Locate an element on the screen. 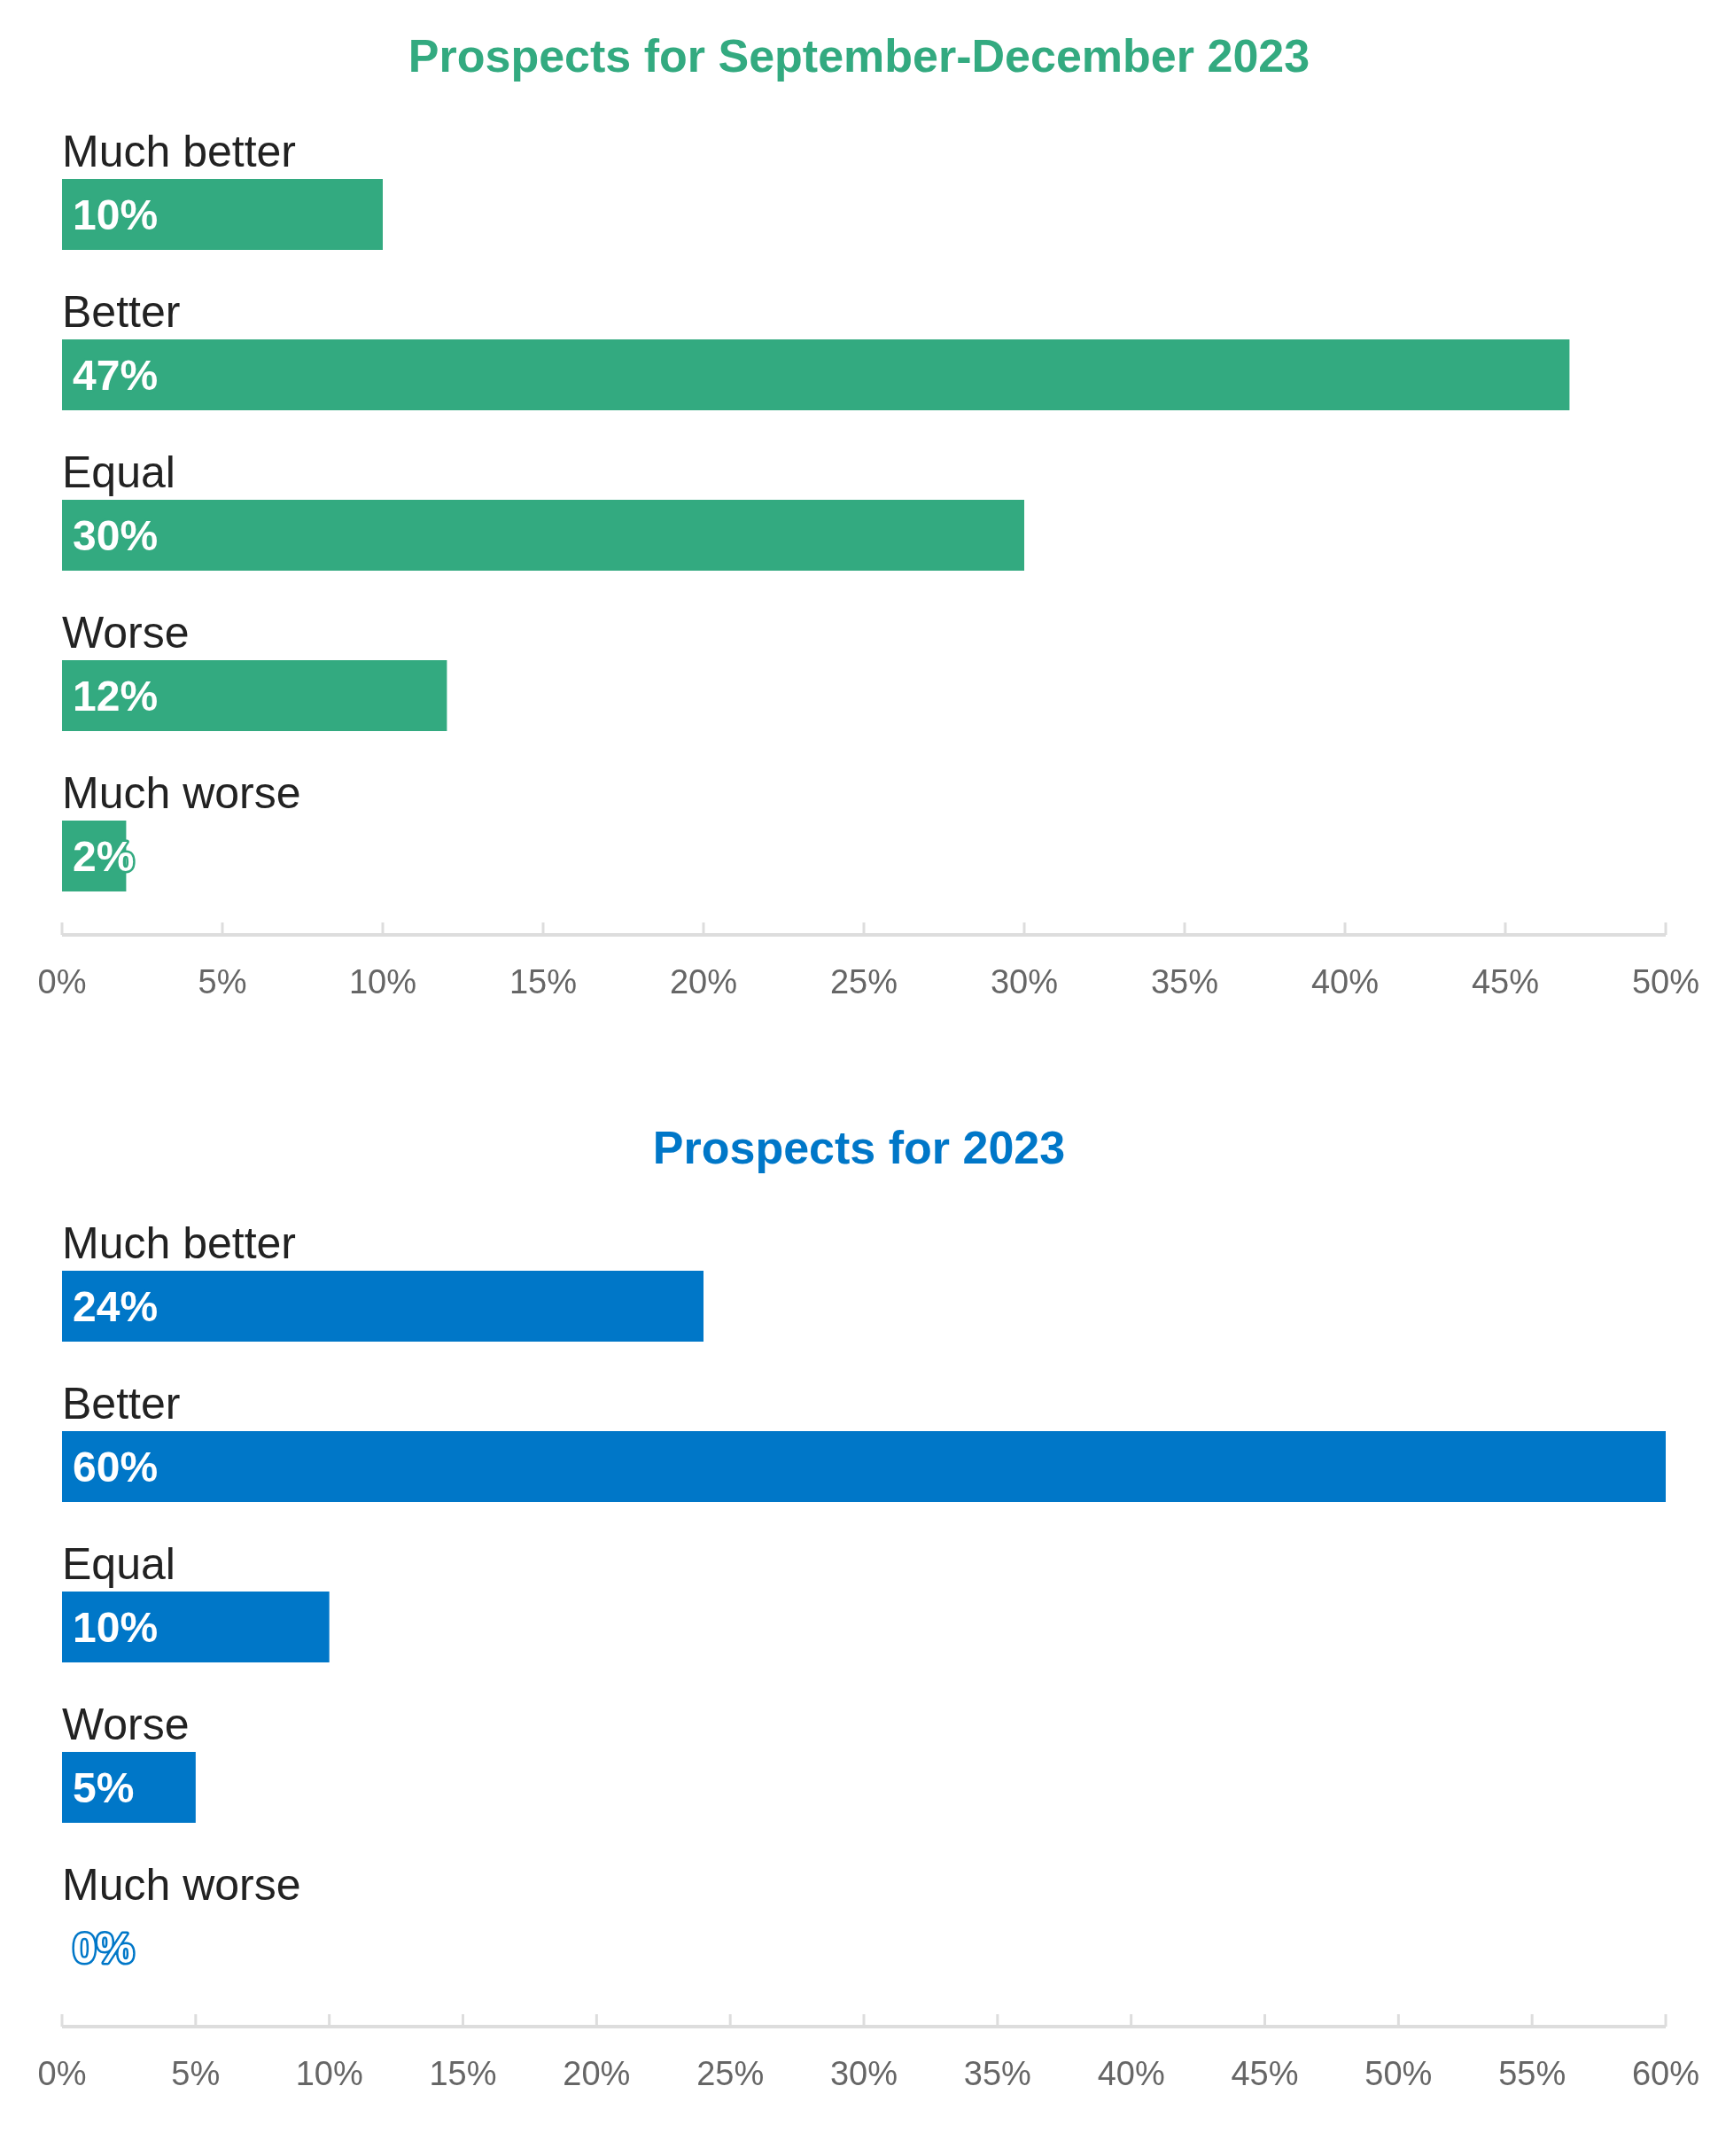  data-label: 5% is located at coordinates (104, 1787).